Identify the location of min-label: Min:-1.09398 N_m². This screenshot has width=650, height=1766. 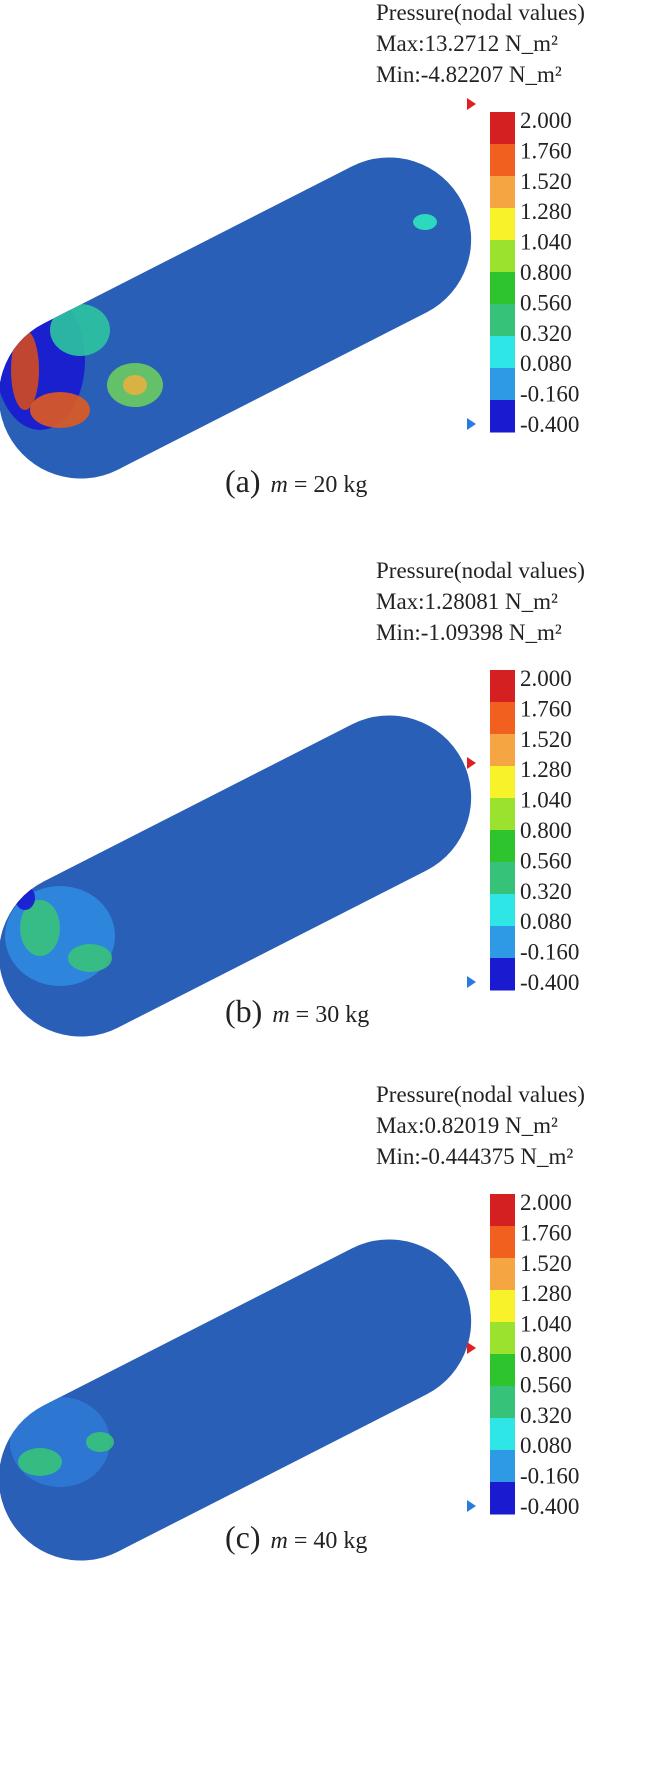
(469, 632).